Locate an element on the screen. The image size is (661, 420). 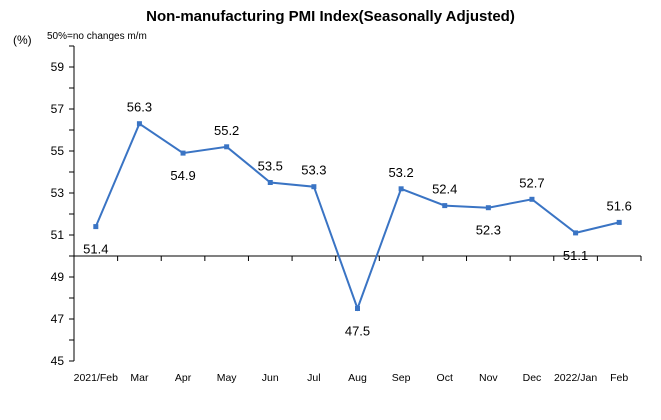
data-label: 55.2 is located at coordinates (226, 130).